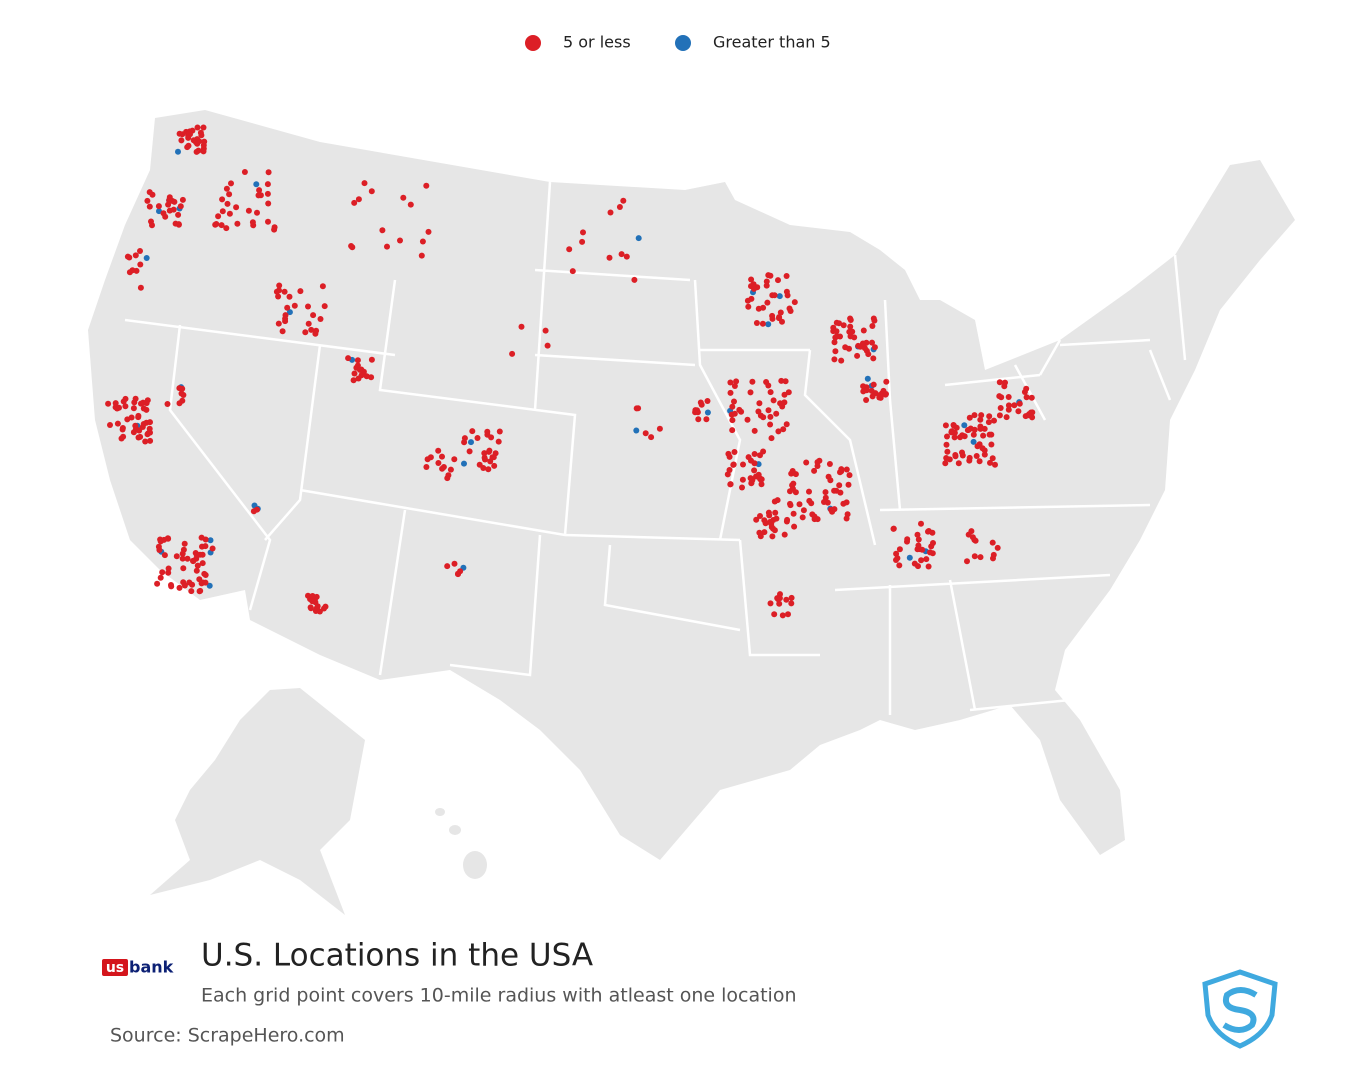  I want to click on logo-box, so click(115, 967).